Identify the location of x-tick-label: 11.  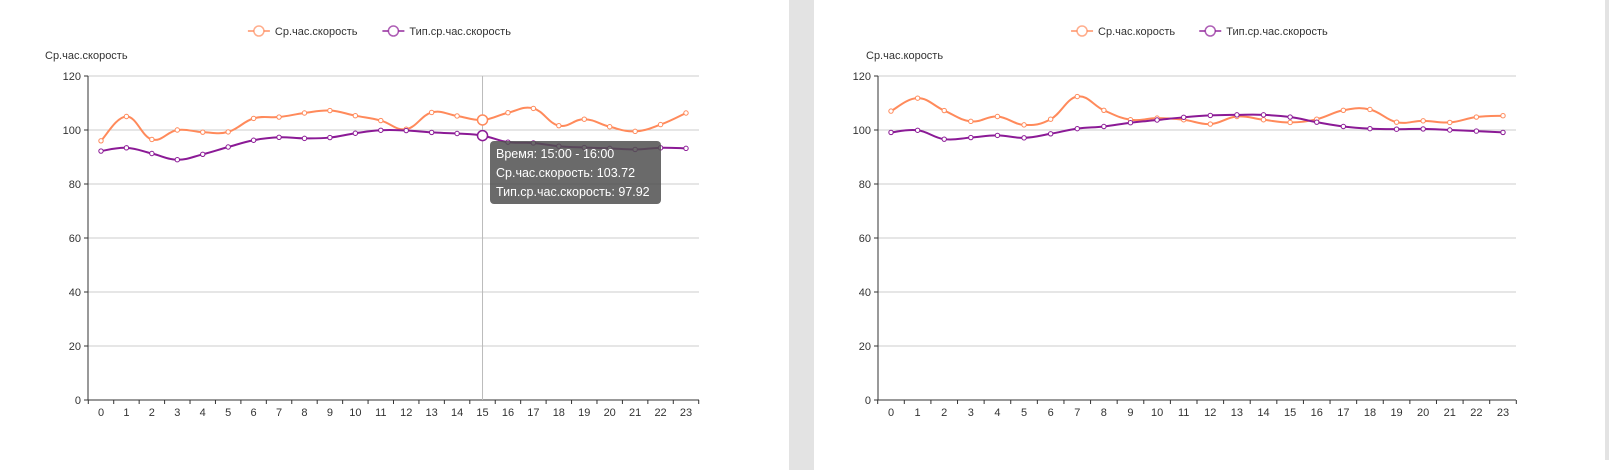
(380, 413).